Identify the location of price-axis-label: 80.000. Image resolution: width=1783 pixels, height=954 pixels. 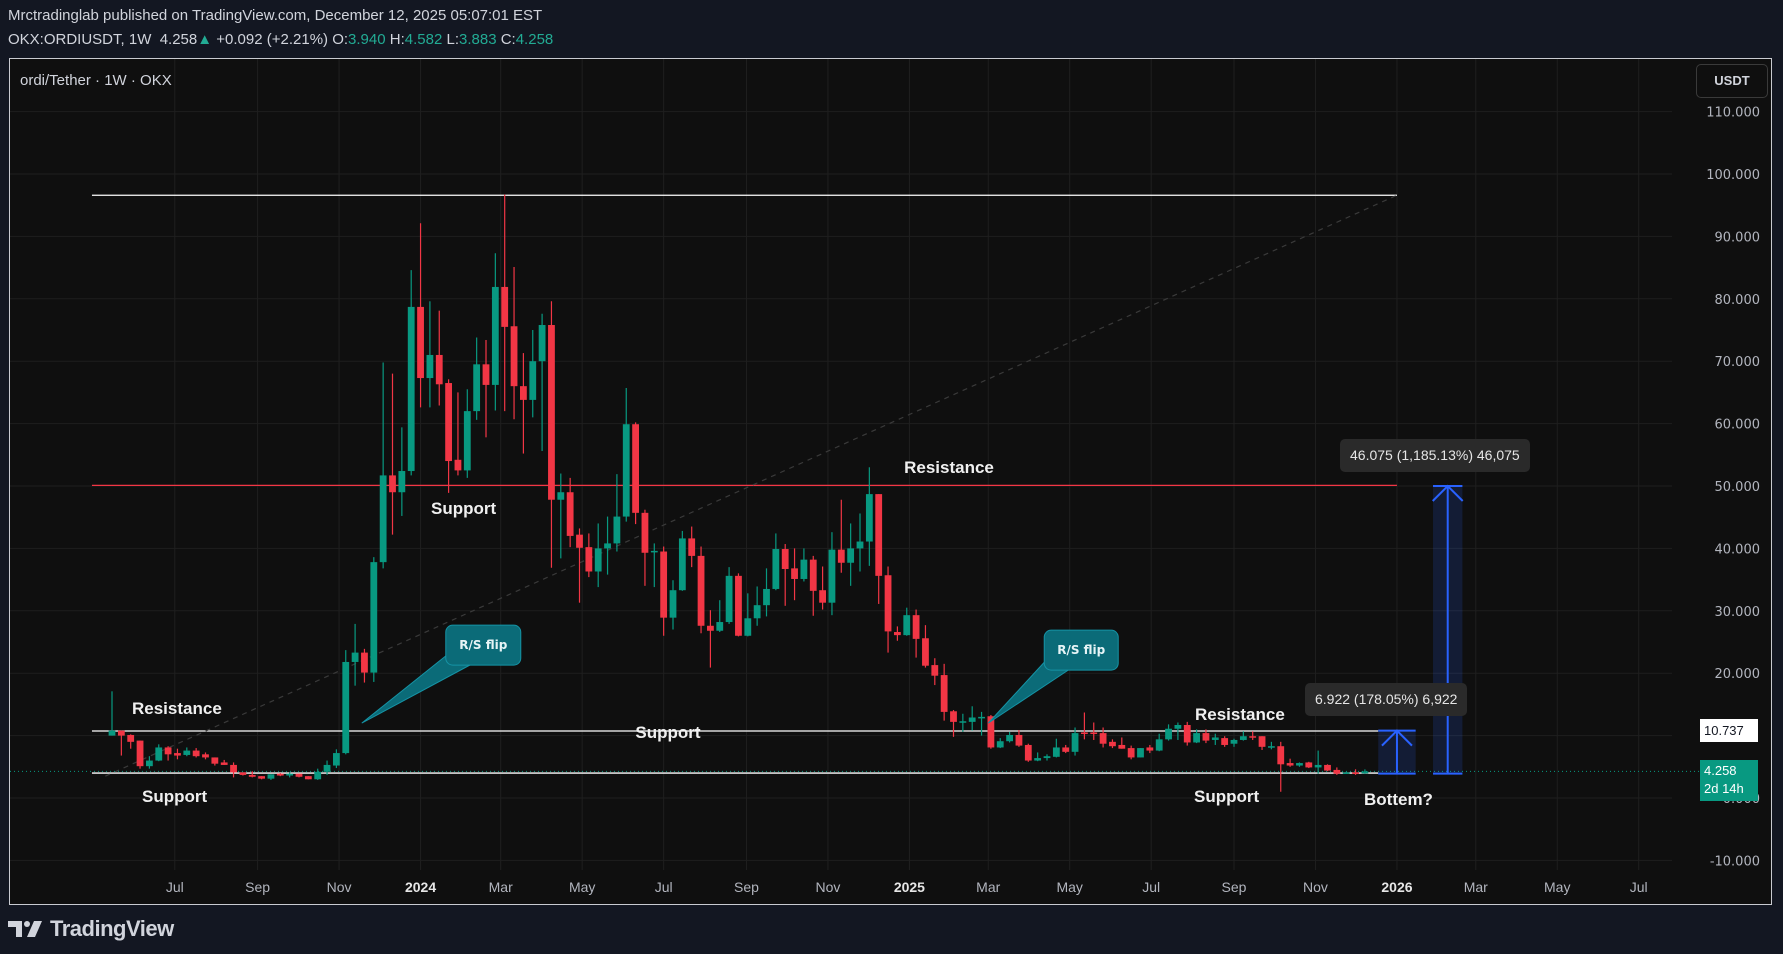
(1738, 300).